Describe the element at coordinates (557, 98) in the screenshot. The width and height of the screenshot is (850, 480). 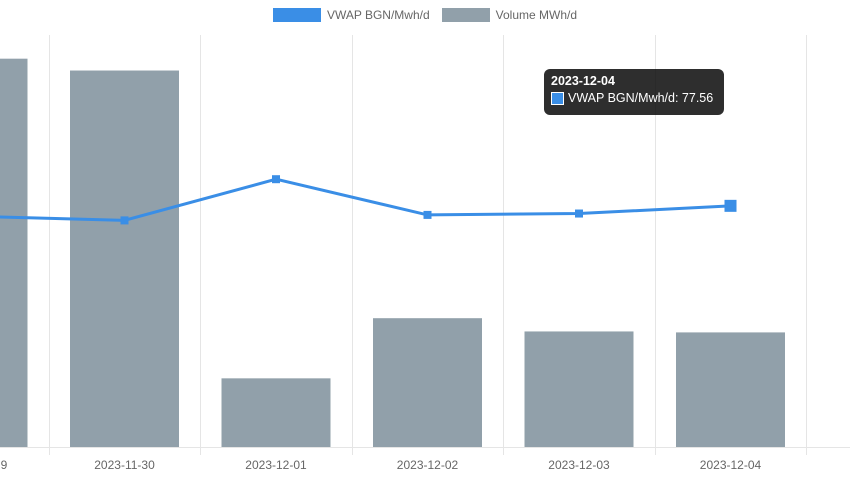
I see `tooltip-color-box` at that location.